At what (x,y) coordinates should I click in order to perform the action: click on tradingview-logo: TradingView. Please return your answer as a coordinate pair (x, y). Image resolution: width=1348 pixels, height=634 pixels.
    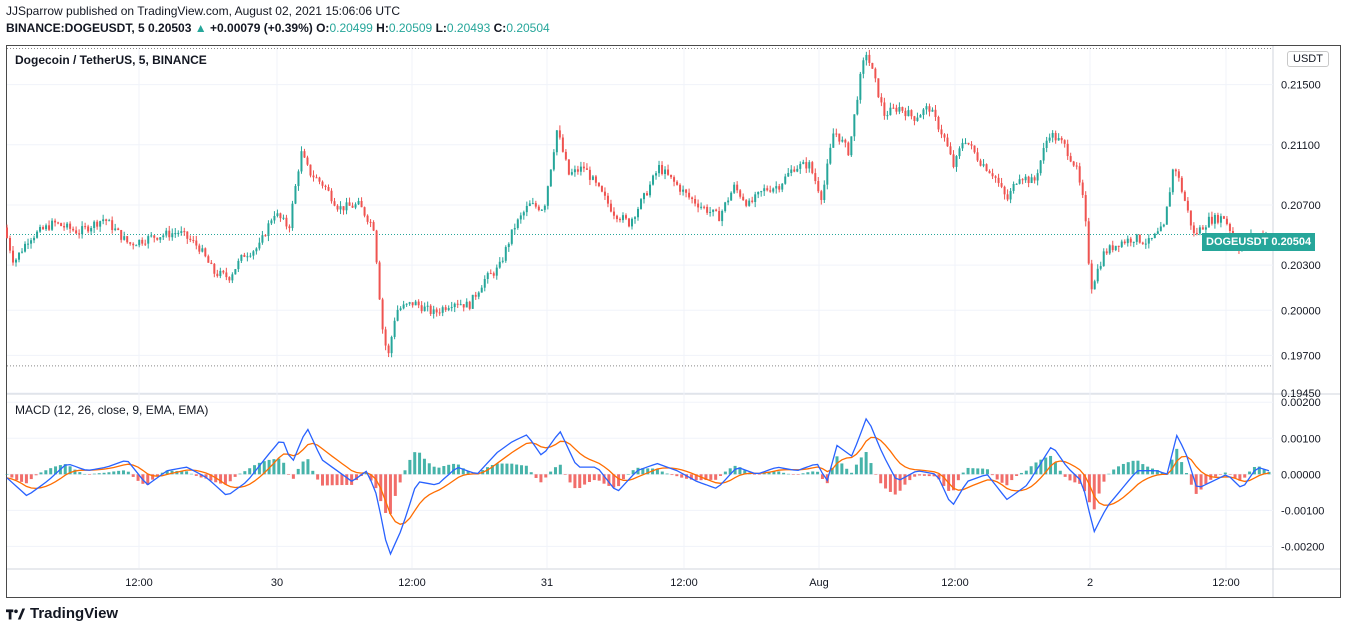
    Looking at the image, I should click on (62, 613).